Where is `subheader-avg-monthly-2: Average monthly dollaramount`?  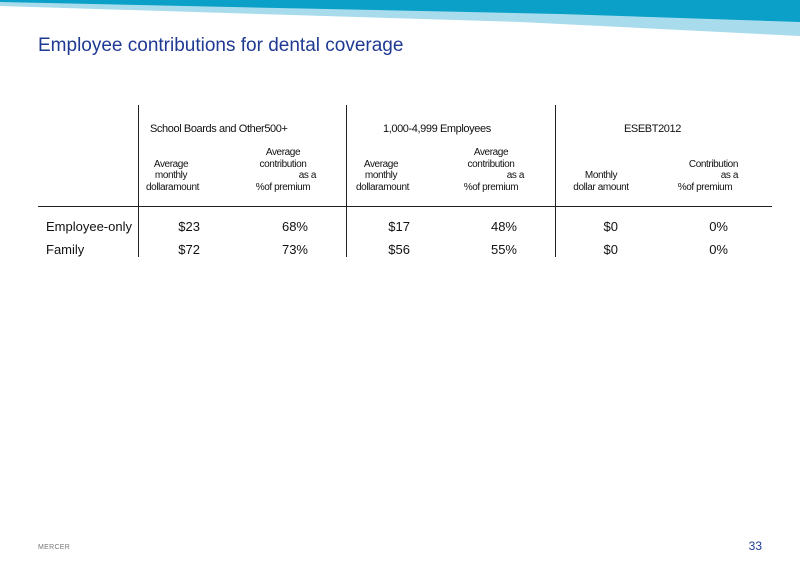
subheader-avg-monthly-2: Average monthly dollaramount is located at coordinates (383, 175).